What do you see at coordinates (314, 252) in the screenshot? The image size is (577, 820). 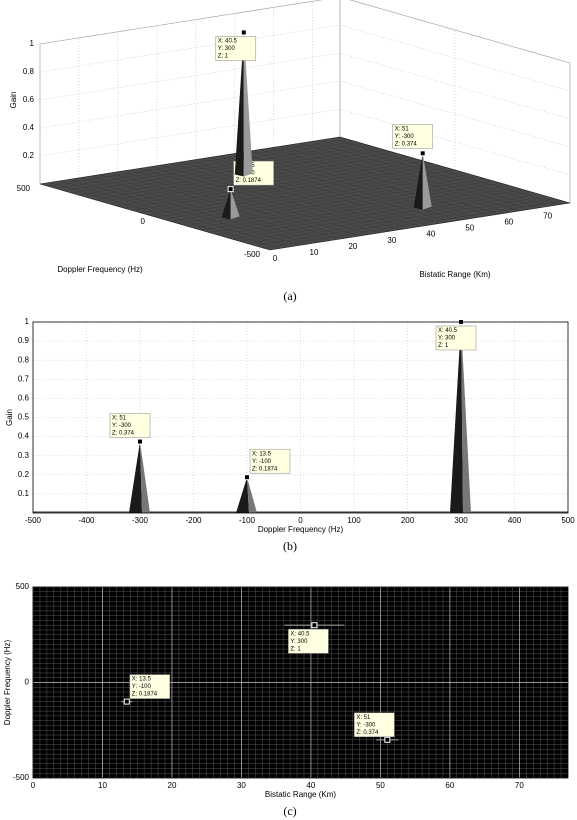 I see `x-tick-label: 10` at bounding box center [314, 252].